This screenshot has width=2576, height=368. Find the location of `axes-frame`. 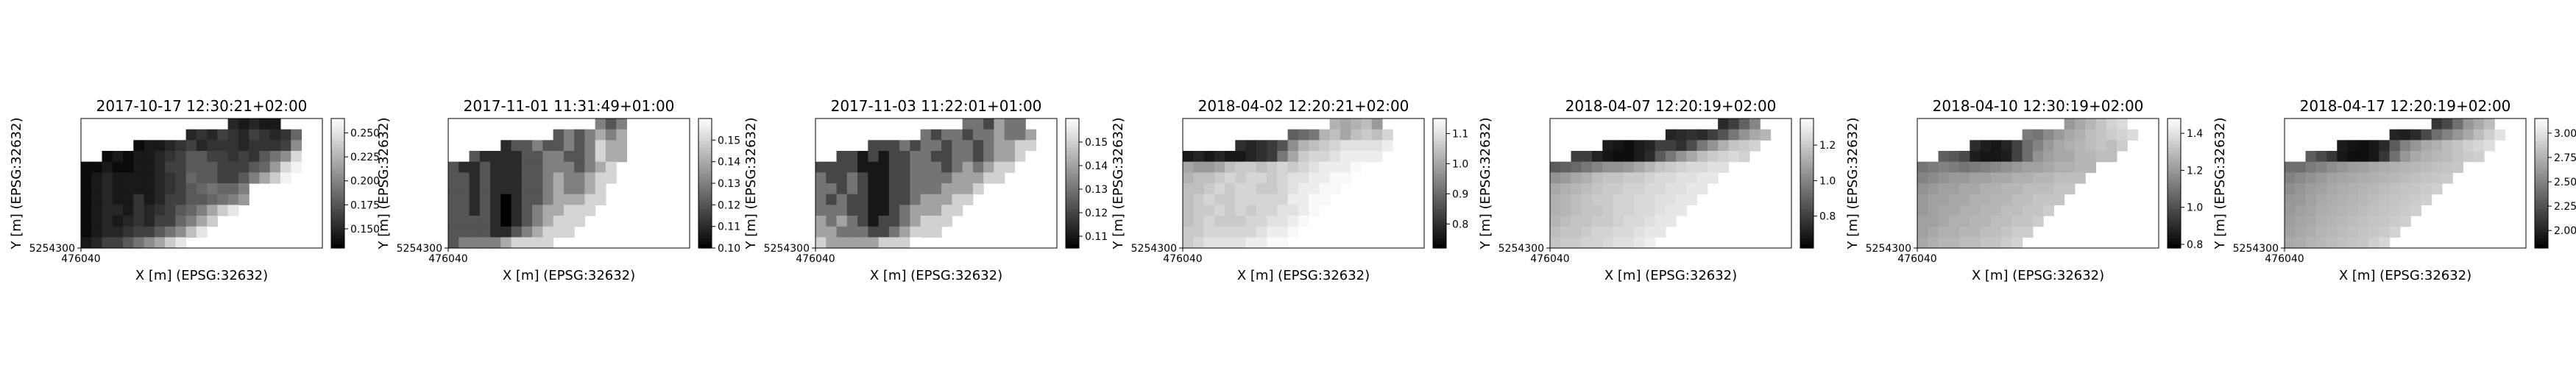

axes-frame is located at coordinates (1303, 183).